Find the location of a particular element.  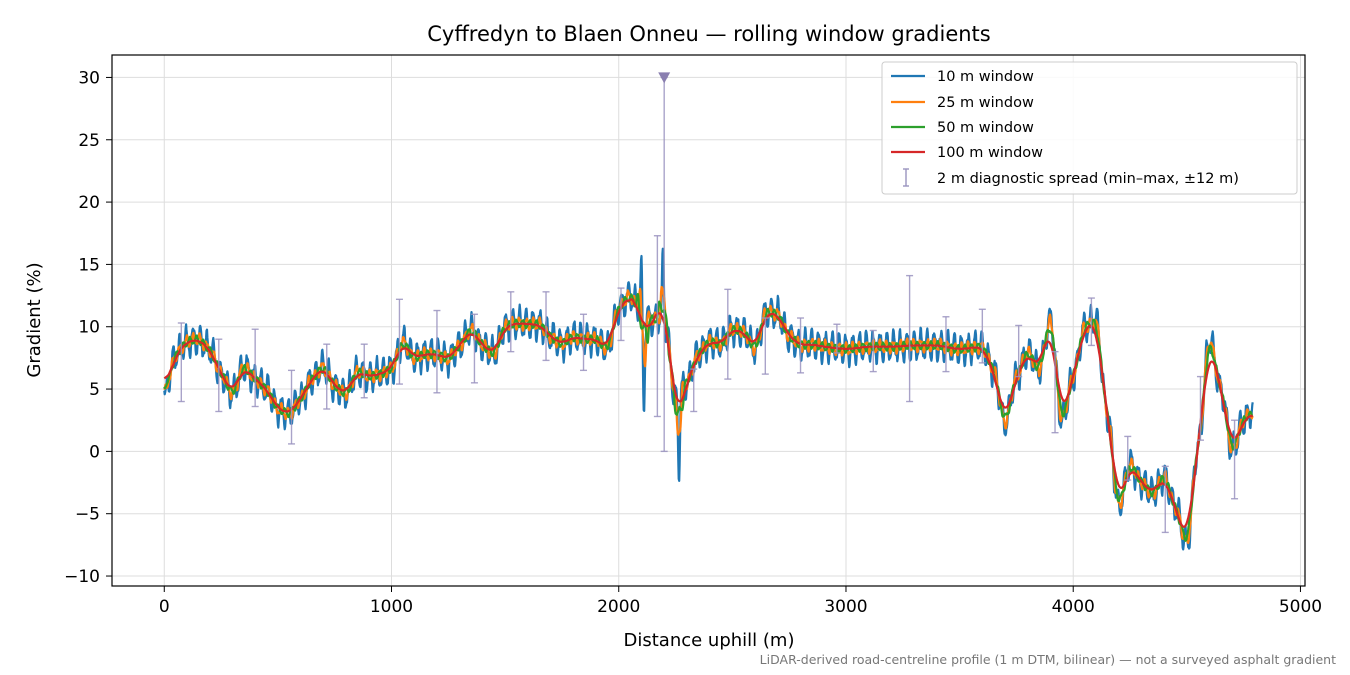

y-tick-label: 25 is located at coordinates (89, 141).